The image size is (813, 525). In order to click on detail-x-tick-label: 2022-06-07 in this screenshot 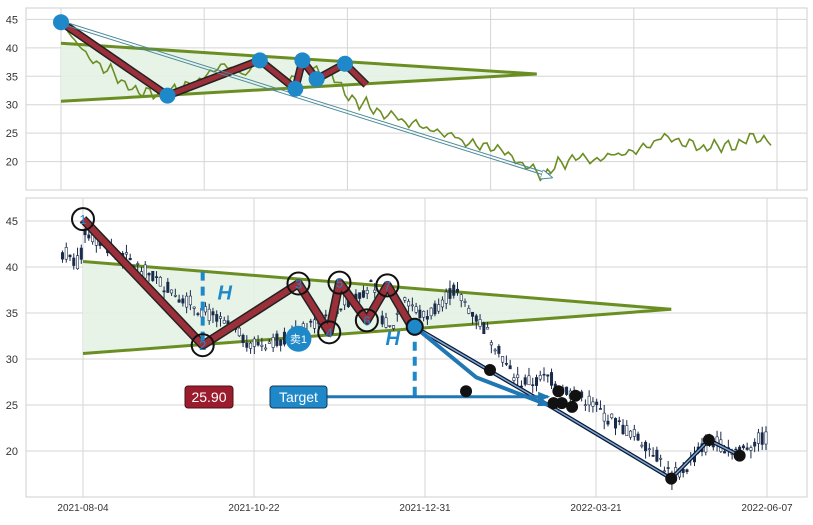, I will do `click(767, 508)`.